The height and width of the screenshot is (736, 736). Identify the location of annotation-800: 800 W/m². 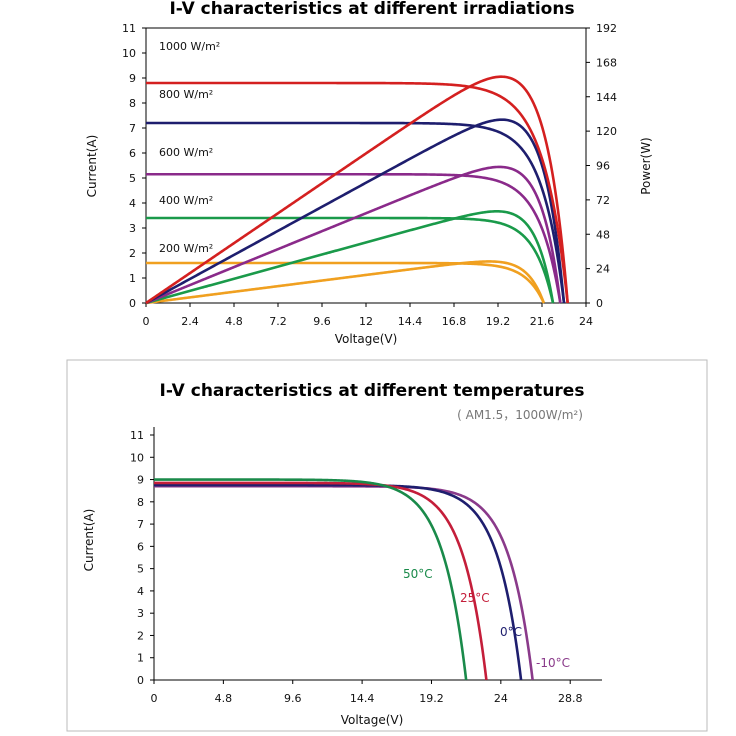
(186, 94).